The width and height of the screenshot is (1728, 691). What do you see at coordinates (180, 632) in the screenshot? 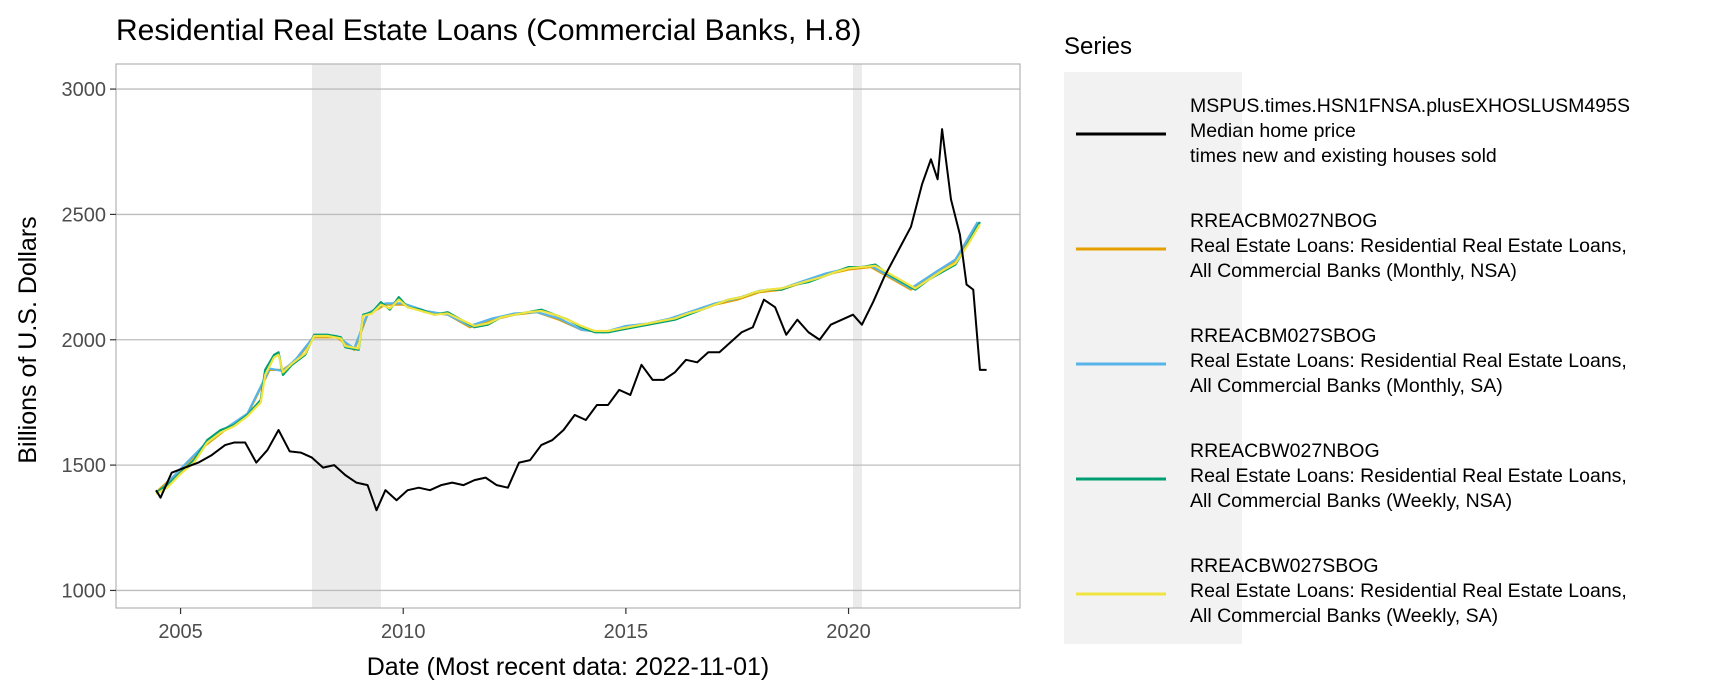
I see `x-tick-label: 2005` at bounding box center [180, 632].